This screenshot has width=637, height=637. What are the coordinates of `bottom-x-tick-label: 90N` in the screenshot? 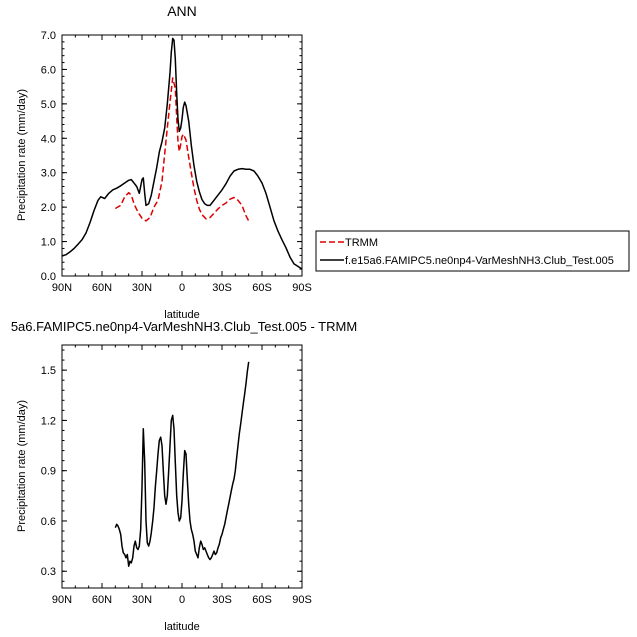 It's located at (62, 600).